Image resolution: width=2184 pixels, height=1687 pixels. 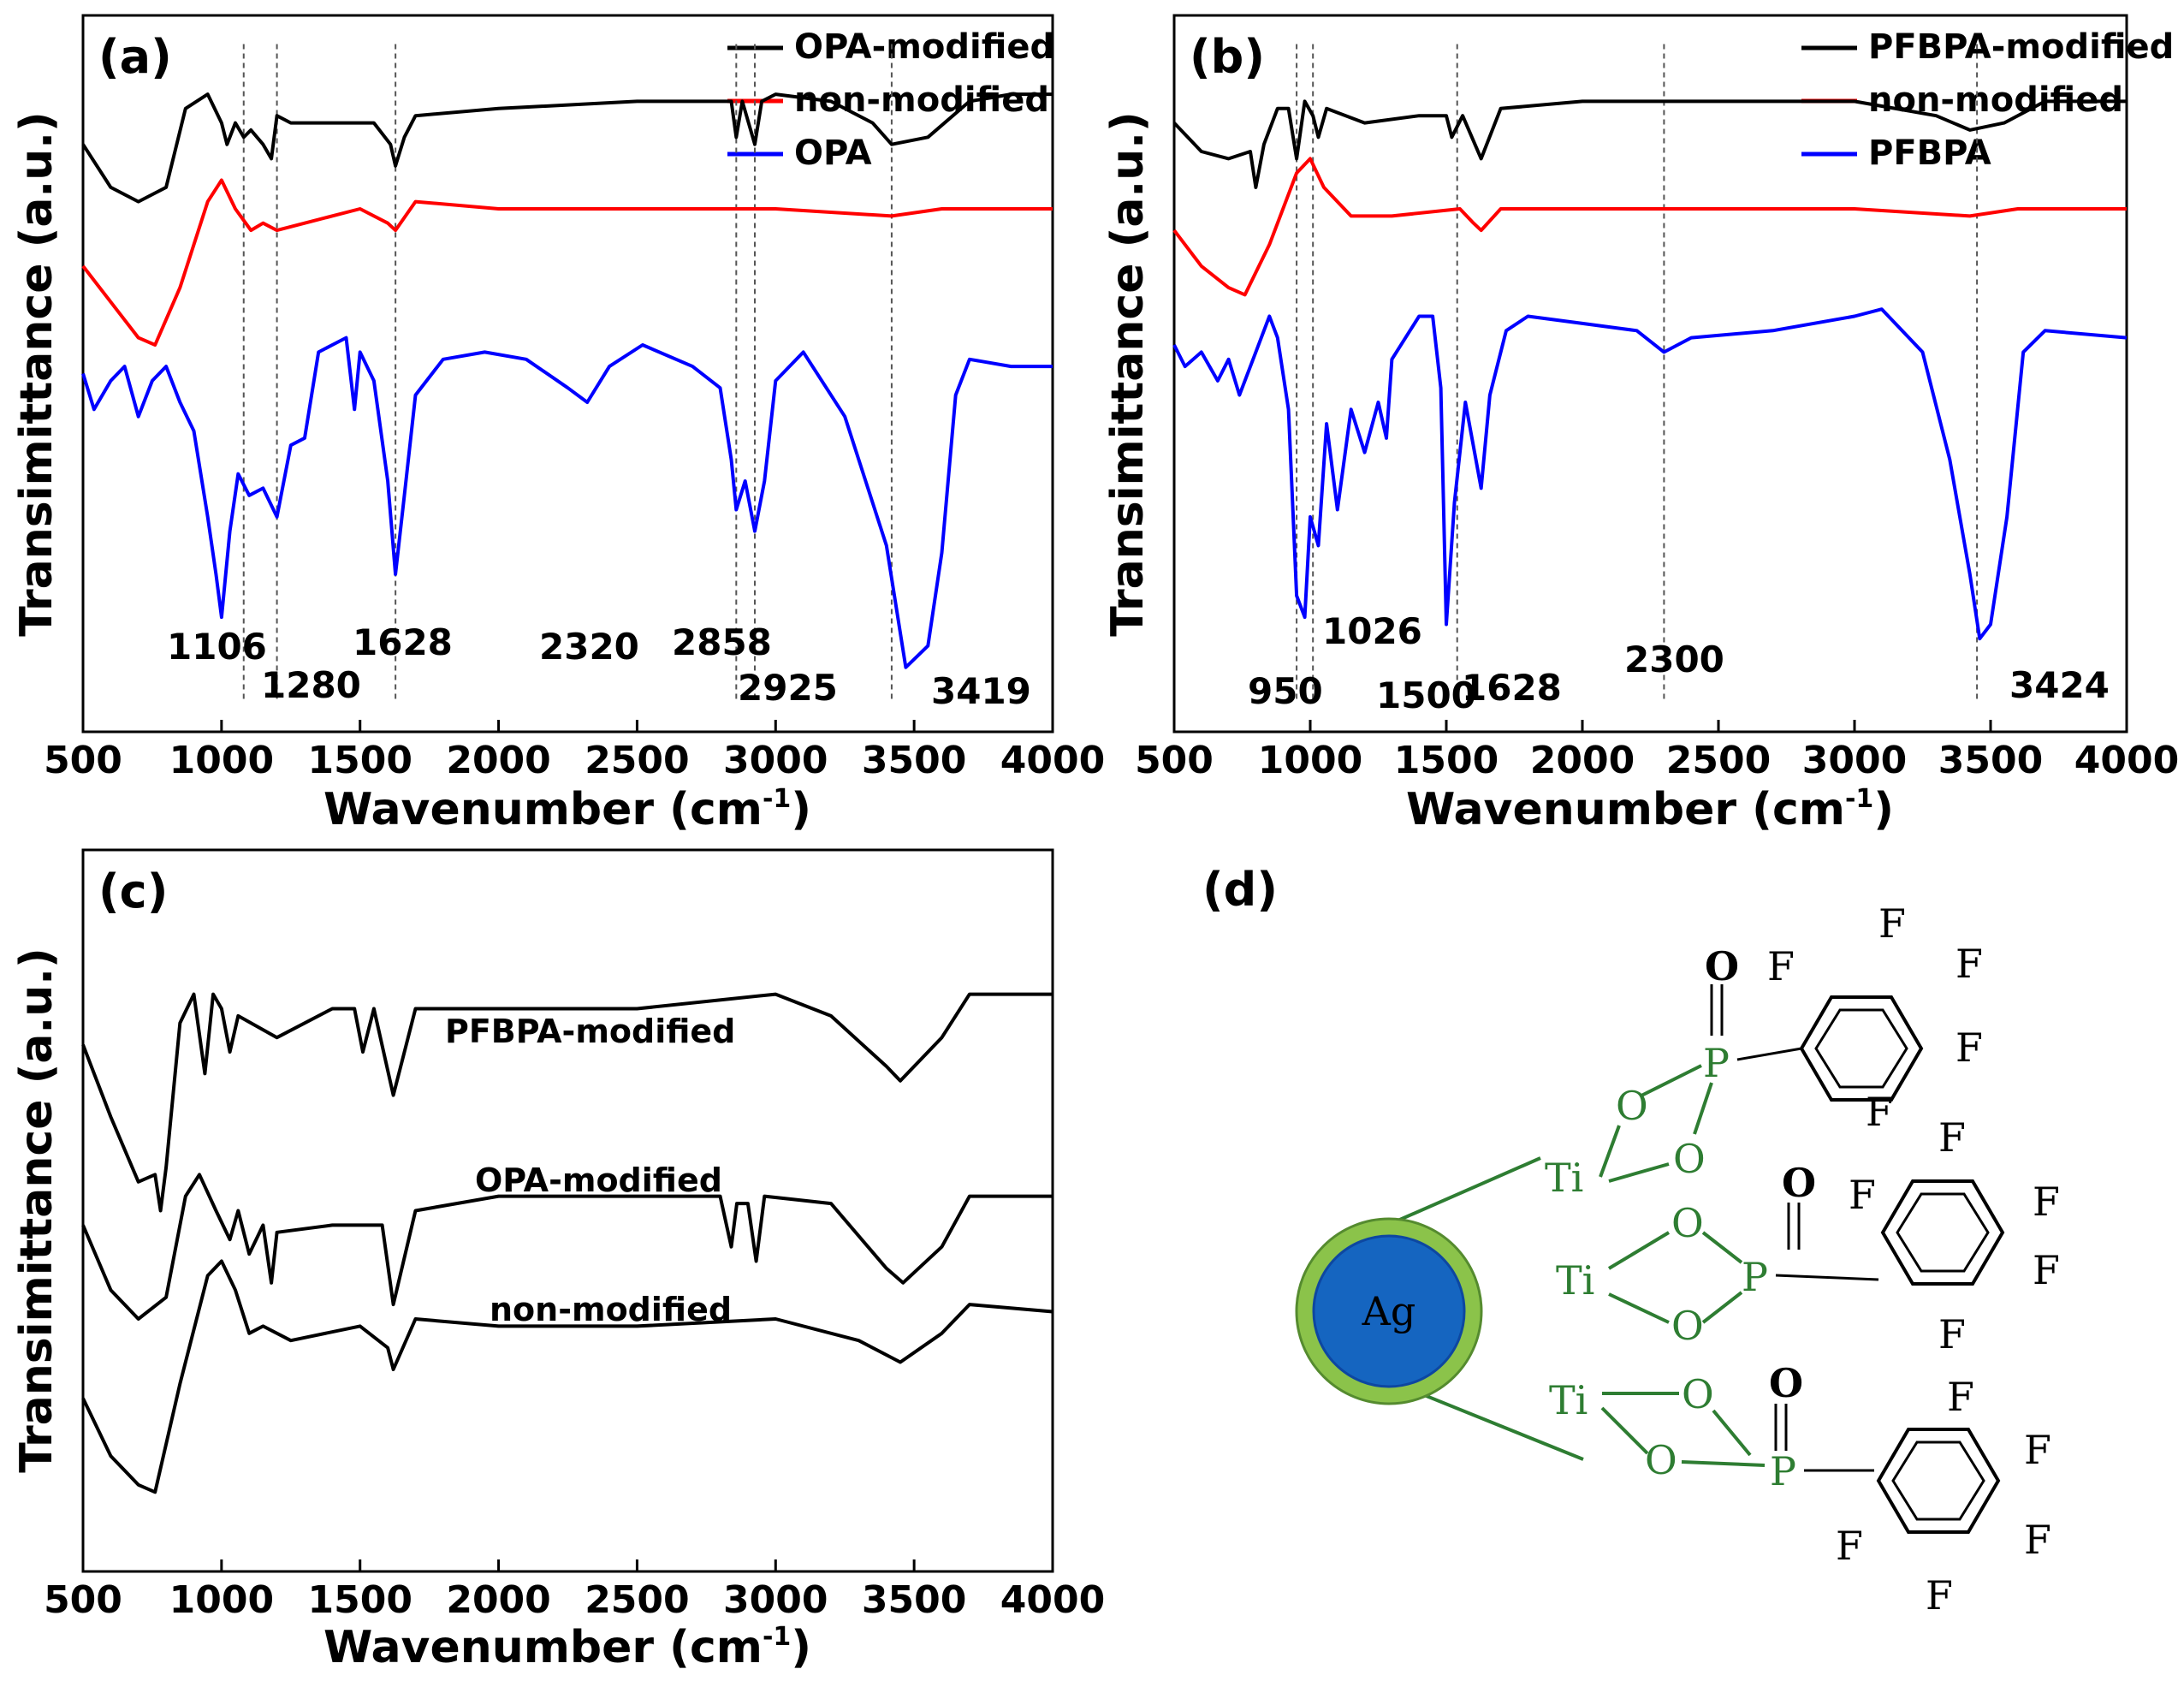 What do you see at coordinates (924, 47) in the screenshot?
I see `legend-entry: OPA-modified` at bounding box center [924, 47].